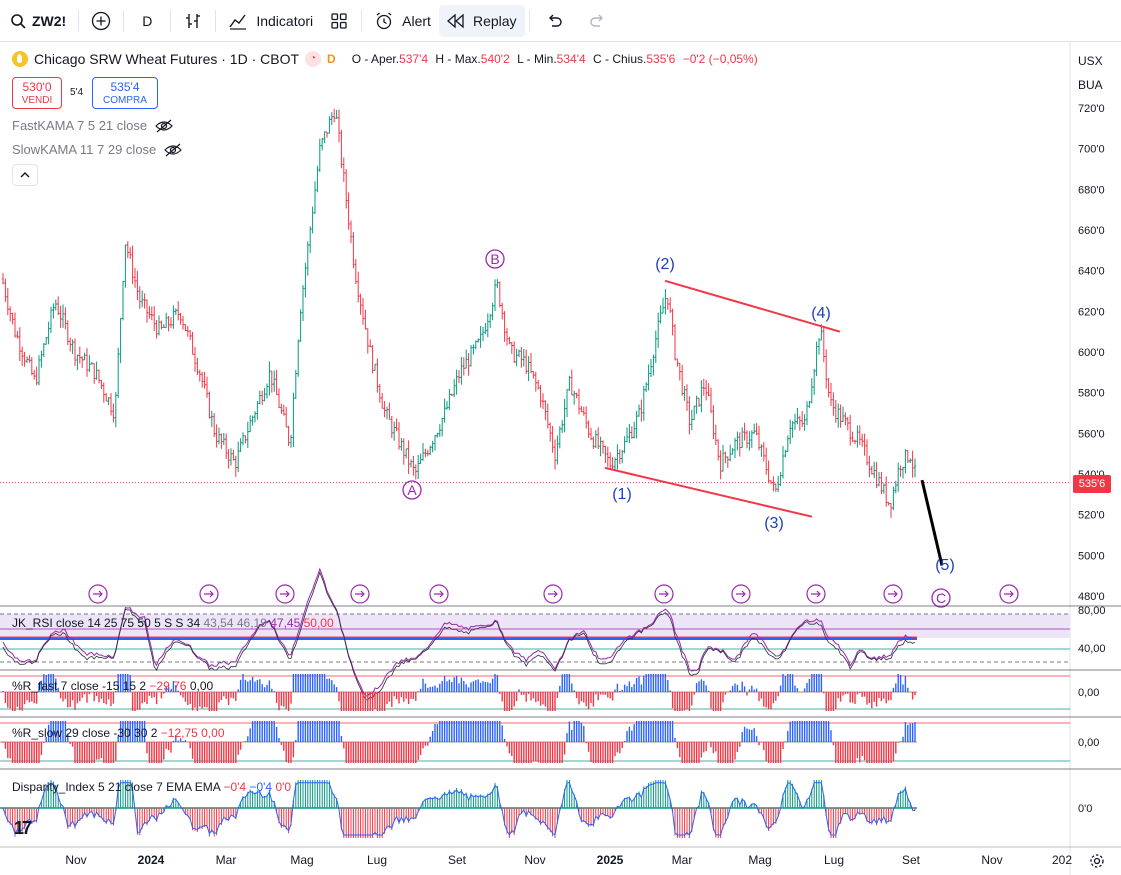  I want to click on close-value: 535'6, so click(661, 59).